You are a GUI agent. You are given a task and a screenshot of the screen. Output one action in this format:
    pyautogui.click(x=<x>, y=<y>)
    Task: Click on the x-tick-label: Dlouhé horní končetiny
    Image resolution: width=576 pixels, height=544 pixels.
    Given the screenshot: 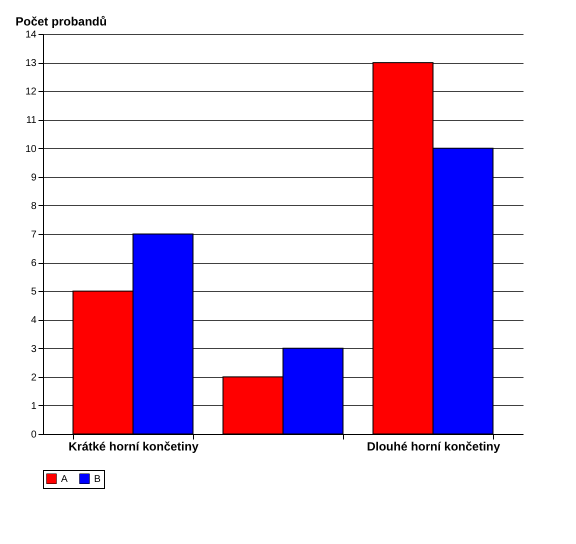 What is the action you would take?
    pyautogui.click(x=433, y=447)
    